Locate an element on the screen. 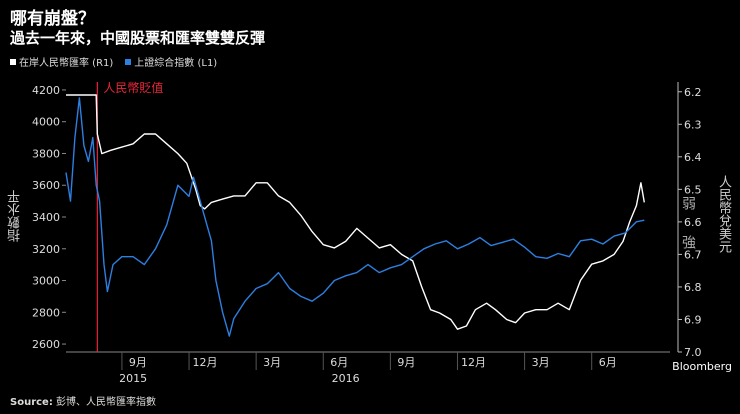 The image size is (740, 414). y-right-tick-label-0: 6.2 is located at coordinates (693, 92).